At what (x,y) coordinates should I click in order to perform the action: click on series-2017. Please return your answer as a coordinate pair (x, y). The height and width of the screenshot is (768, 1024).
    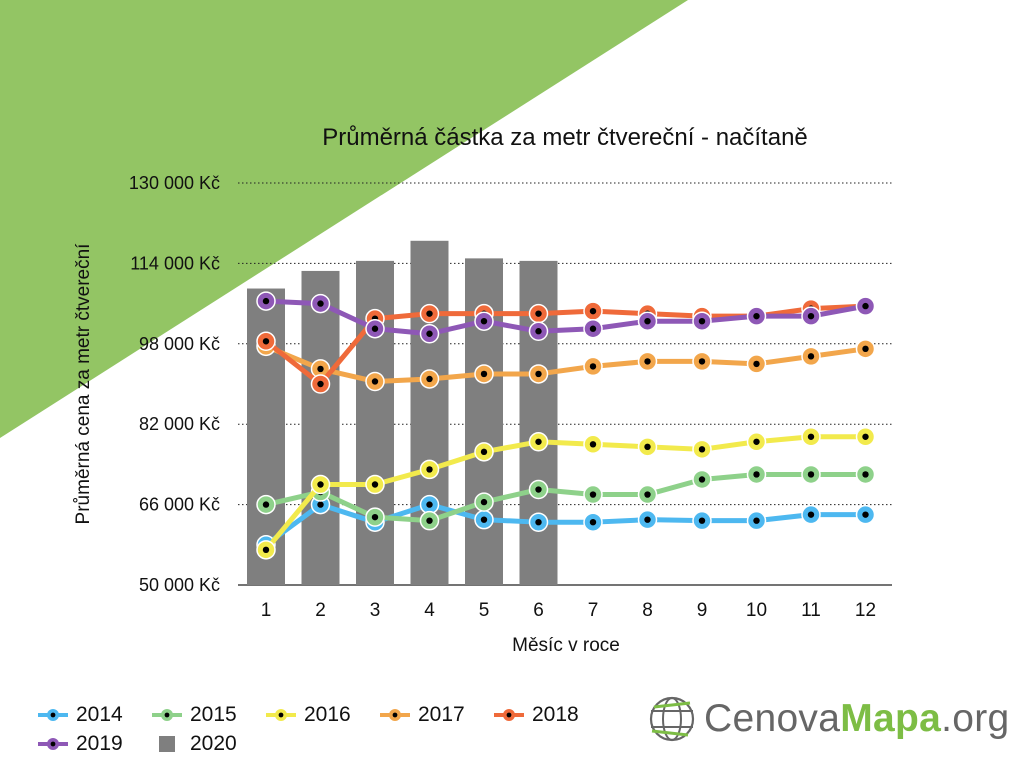
    Looking at the image, I should click on (566, 364).